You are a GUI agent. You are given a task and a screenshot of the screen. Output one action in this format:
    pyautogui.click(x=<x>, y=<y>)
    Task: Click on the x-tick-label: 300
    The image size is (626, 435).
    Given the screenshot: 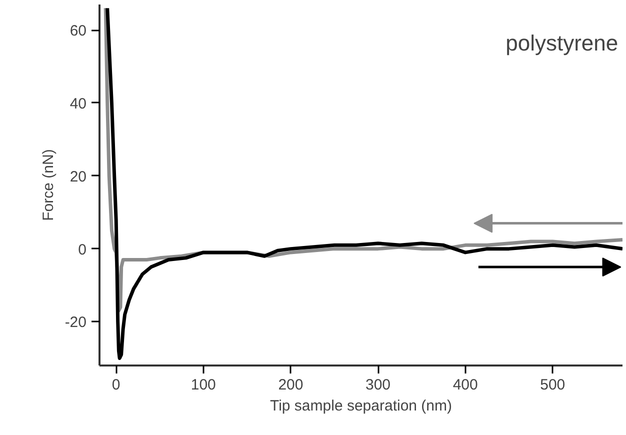 What is the action you would take?
    pyautogui.click(x=378, y=385)
    